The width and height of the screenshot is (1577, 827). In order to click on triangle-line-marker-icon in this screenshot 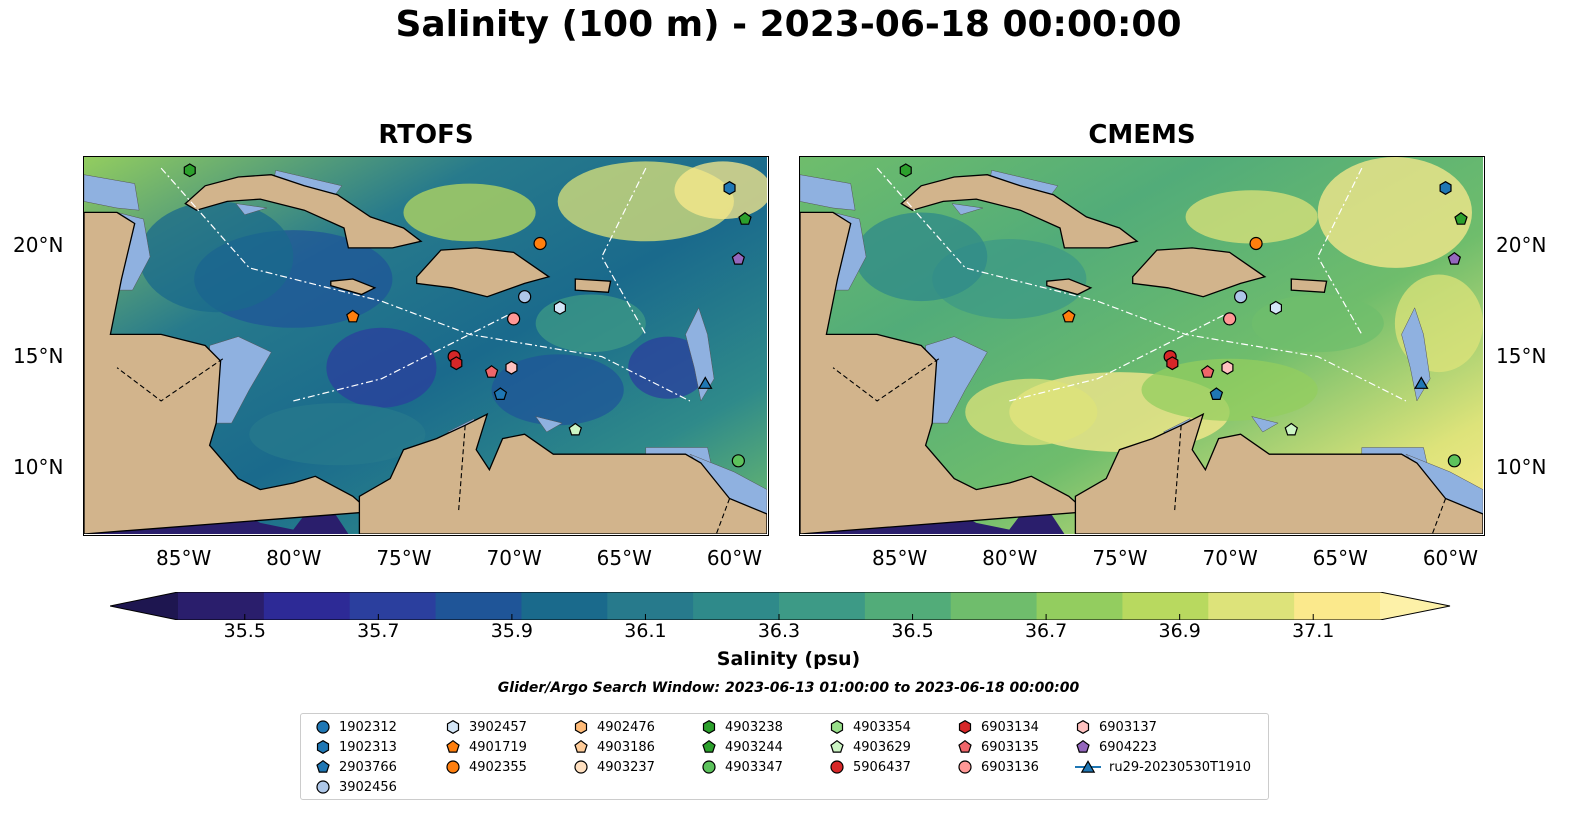, I will do `click(1088, 766)`.